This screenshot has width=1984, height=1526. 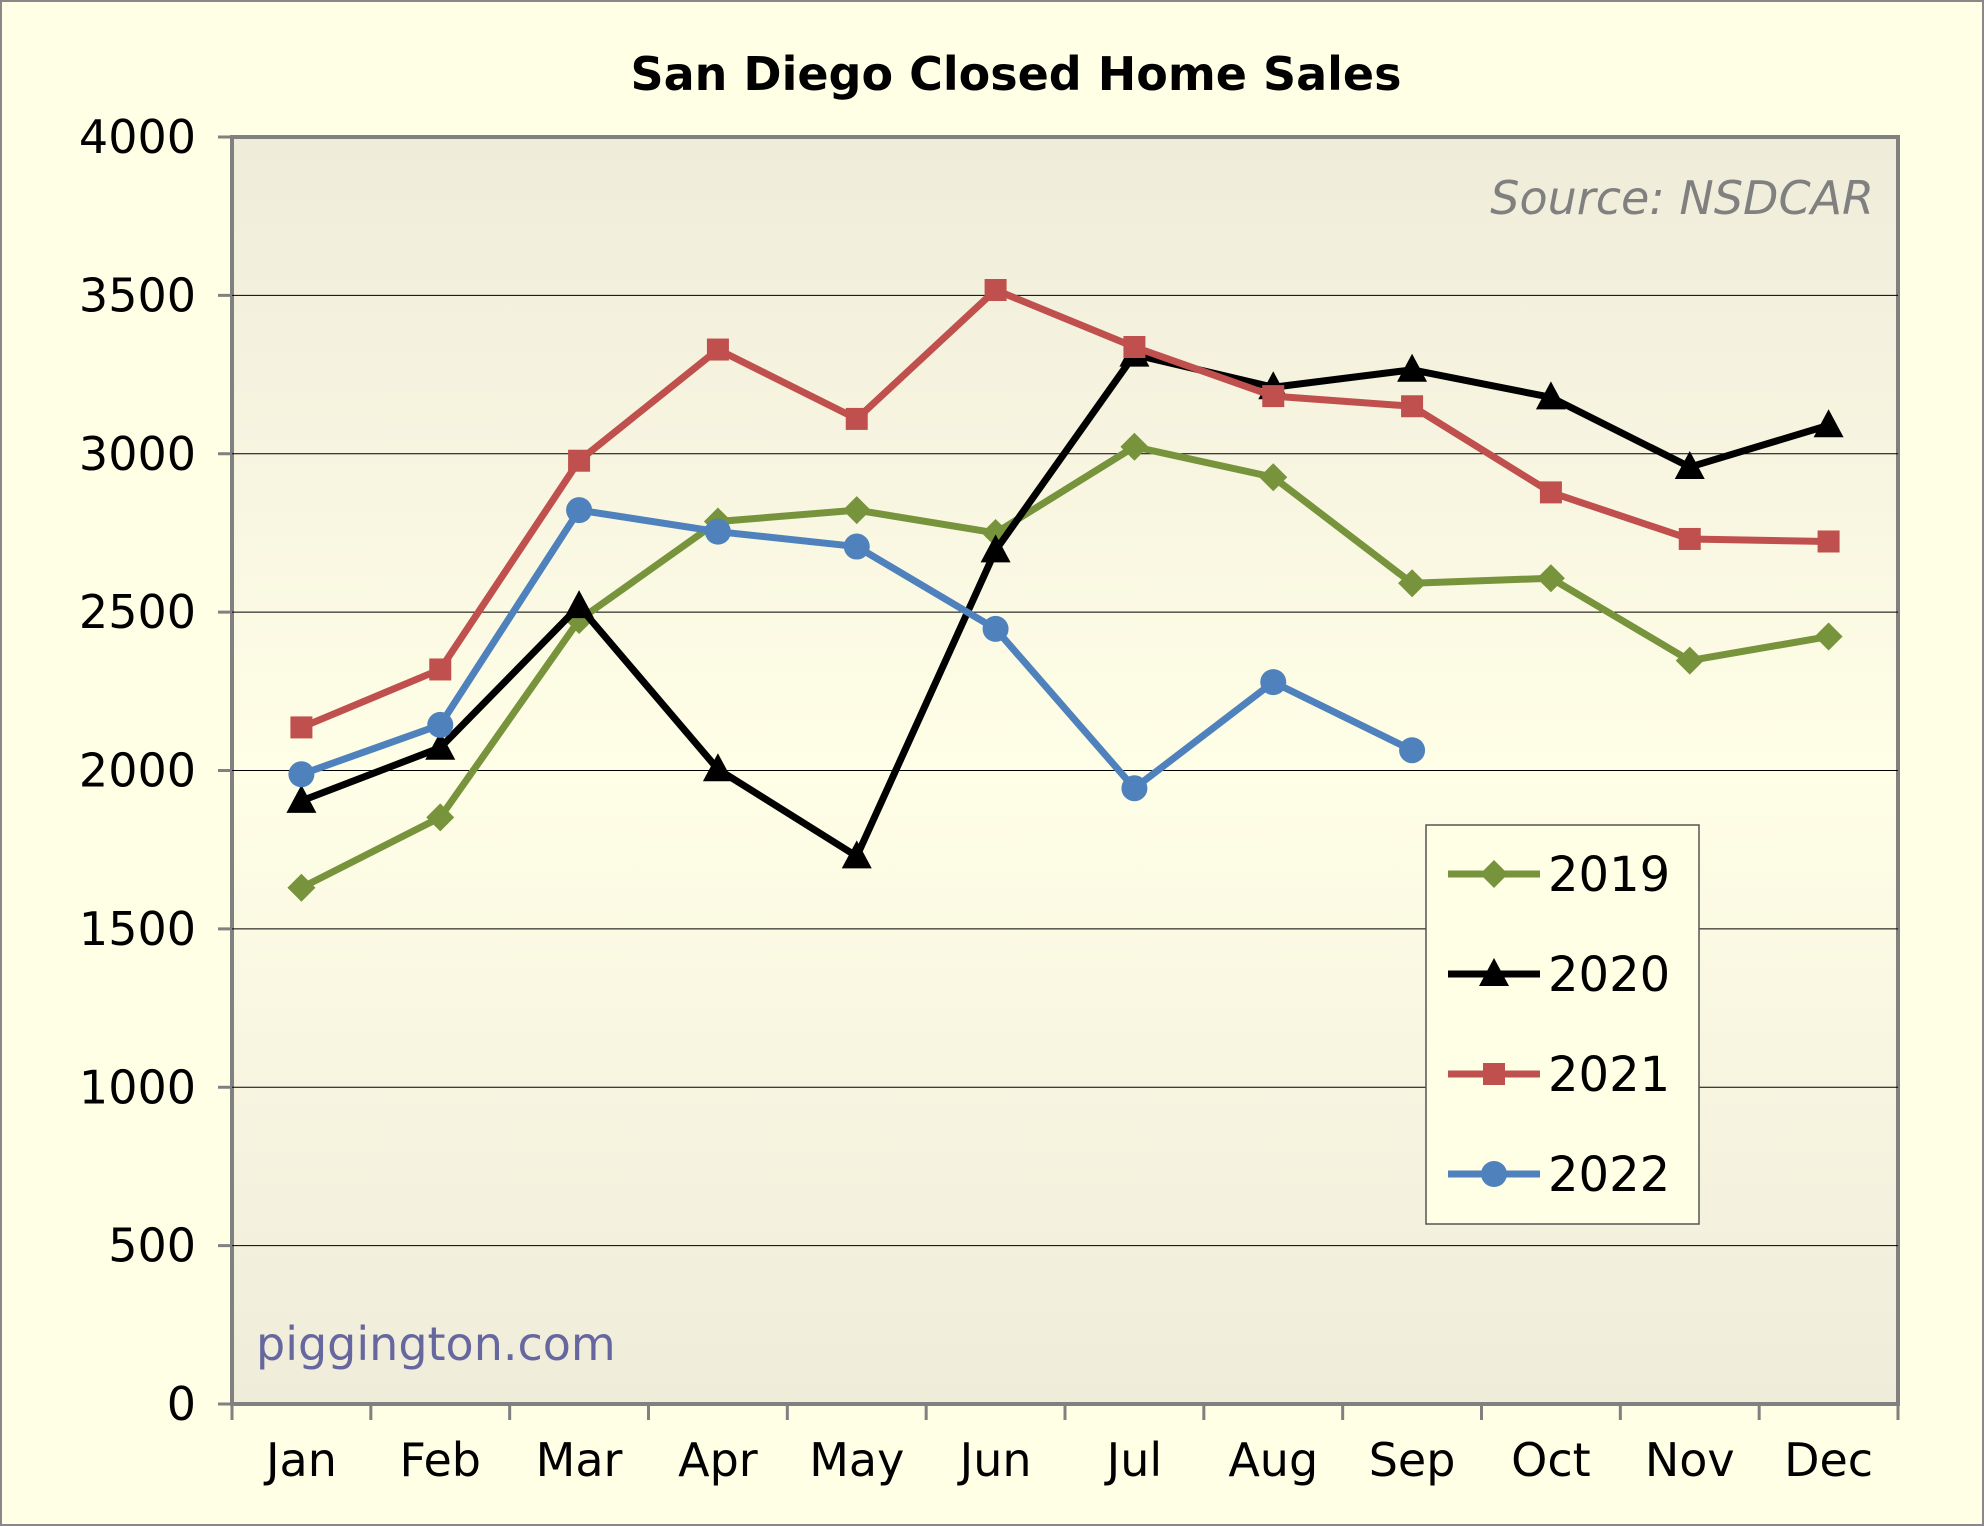 I want to click on y-tick-label: 3500, so click(x=137, y=295).